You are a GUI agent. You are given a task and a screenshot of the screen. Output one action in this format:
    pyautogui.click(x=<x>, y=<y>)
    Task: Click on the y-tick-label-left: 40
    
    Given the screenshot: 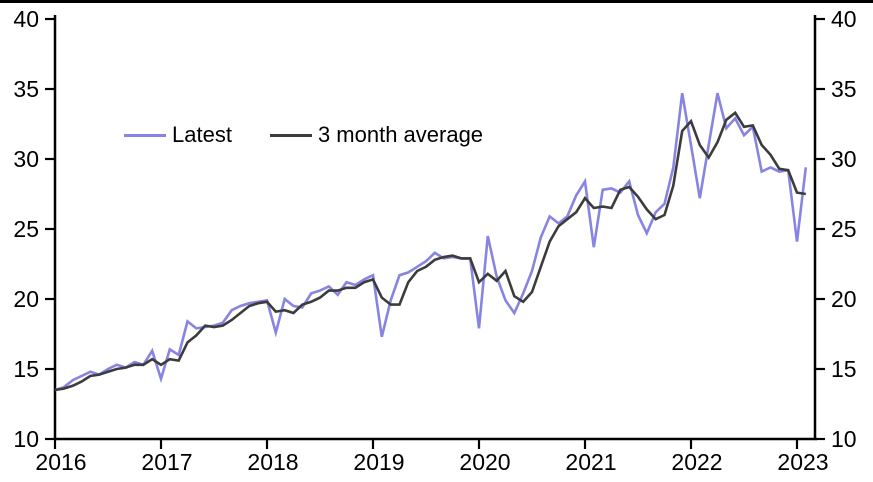 What is the action you would take?
    pyautogui.click(x=26, y=19)
    